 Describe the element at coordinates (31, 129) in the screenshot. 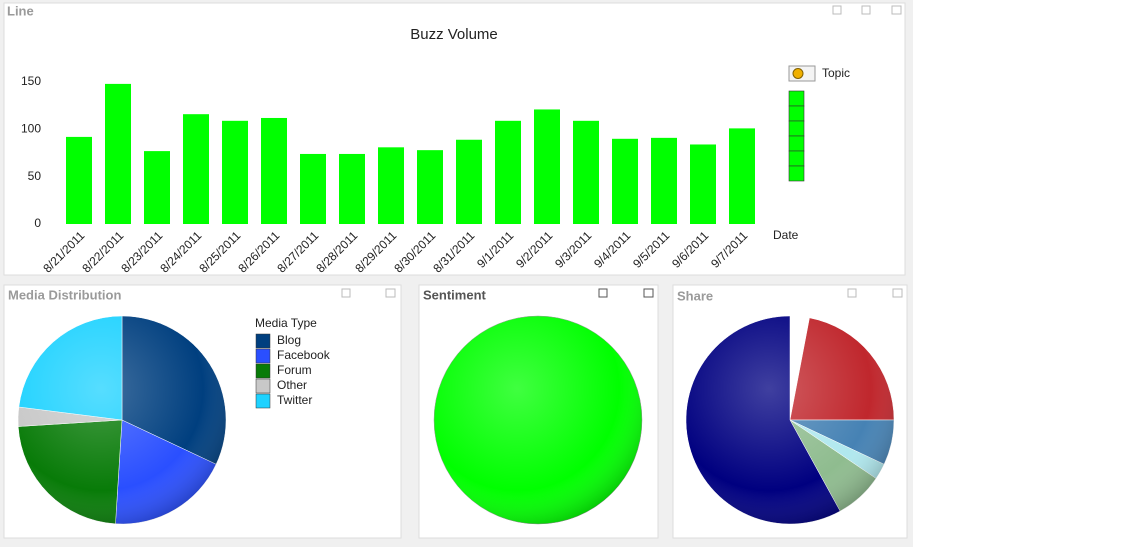

I see `y-tick-label: 100` at that location.